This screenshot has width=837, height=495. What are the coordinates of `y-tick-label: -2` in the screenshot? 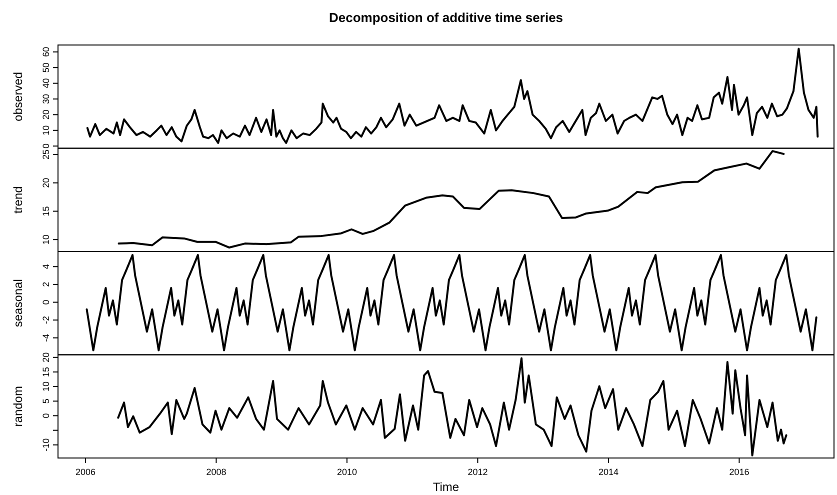 It's located at (46, 320).